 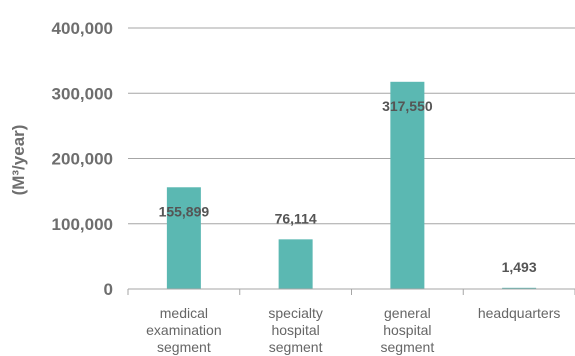 What do you see at coordinates (82, 93) in the screenshot?
I see `y-tick-label: 300,000` at bounding box center [82, 93].